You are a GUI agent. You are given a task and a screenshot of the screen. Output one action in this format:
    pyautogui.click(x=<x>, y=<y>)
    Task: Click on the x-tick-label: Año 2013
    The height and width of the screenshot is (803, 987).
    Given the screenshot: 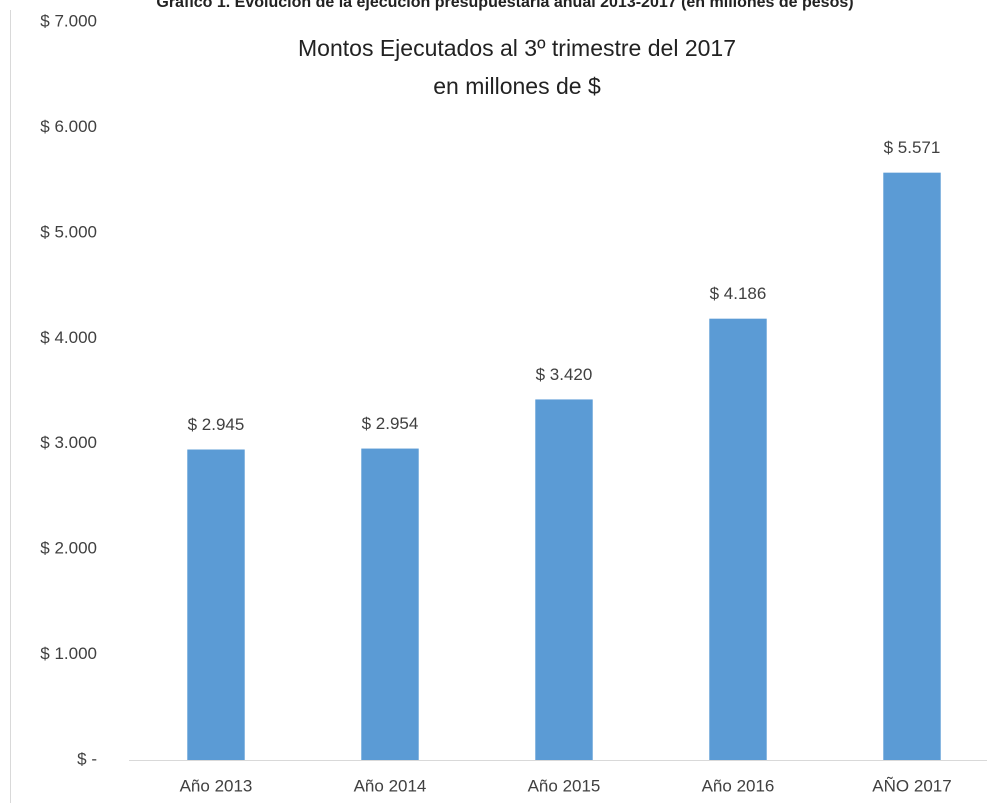 What is the action you would take?
    pyautogui.click(x=216, y=785)
    